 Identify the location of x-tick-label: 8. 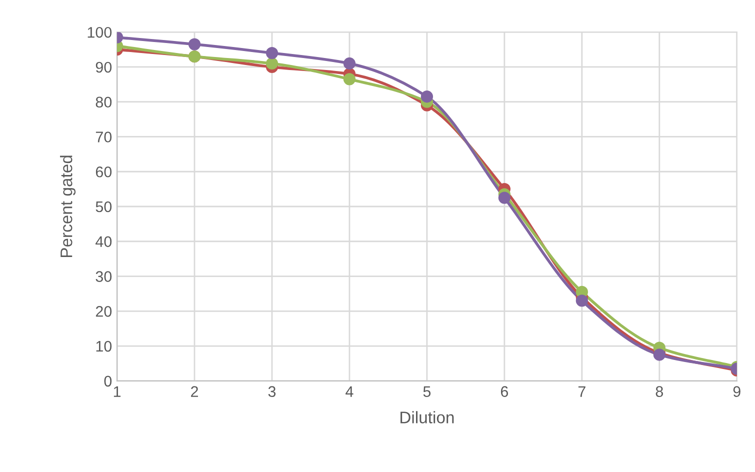
(659, 391).